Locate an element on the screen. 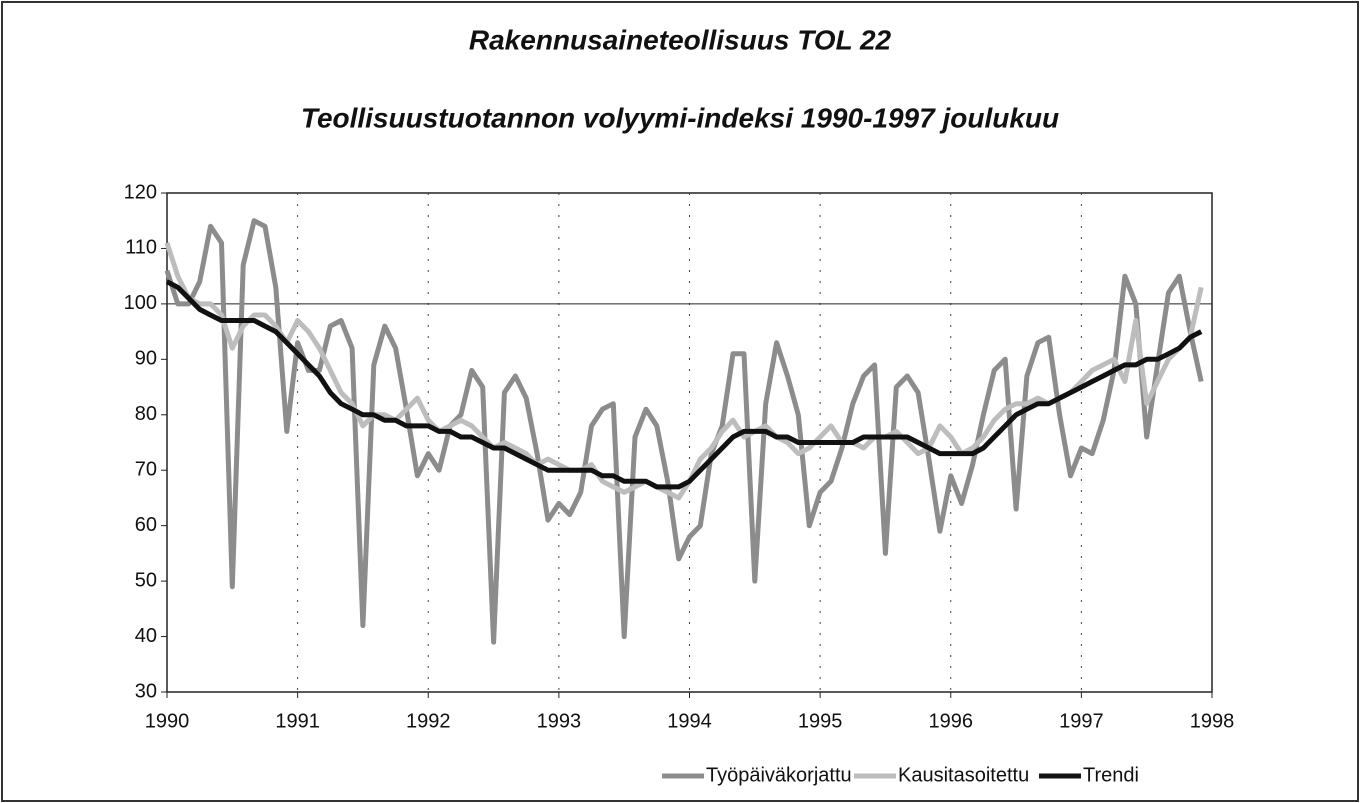 This screenshot has width=1360, height=803. x-tick-label: 1995 is located at coordinates (820, 721).